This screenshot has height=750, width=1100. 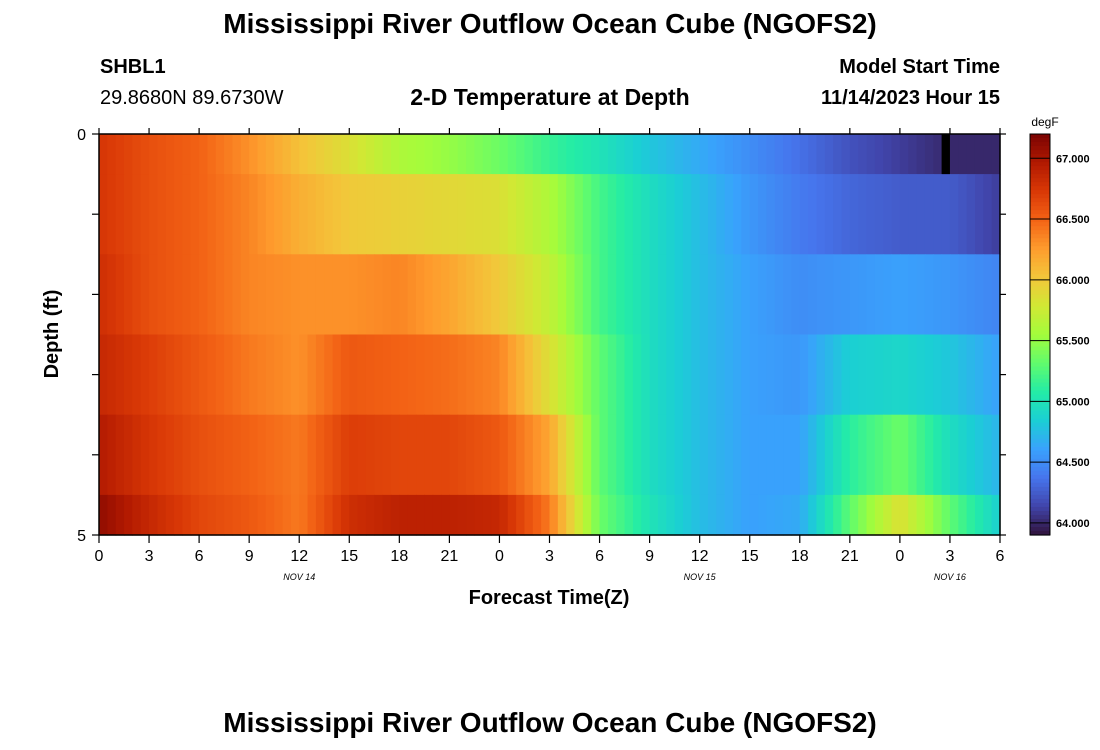 What do you see at coordinates (199, 556) in the screenshot?
I see `x-tick-label: 6` at bounding box center [199, 556].